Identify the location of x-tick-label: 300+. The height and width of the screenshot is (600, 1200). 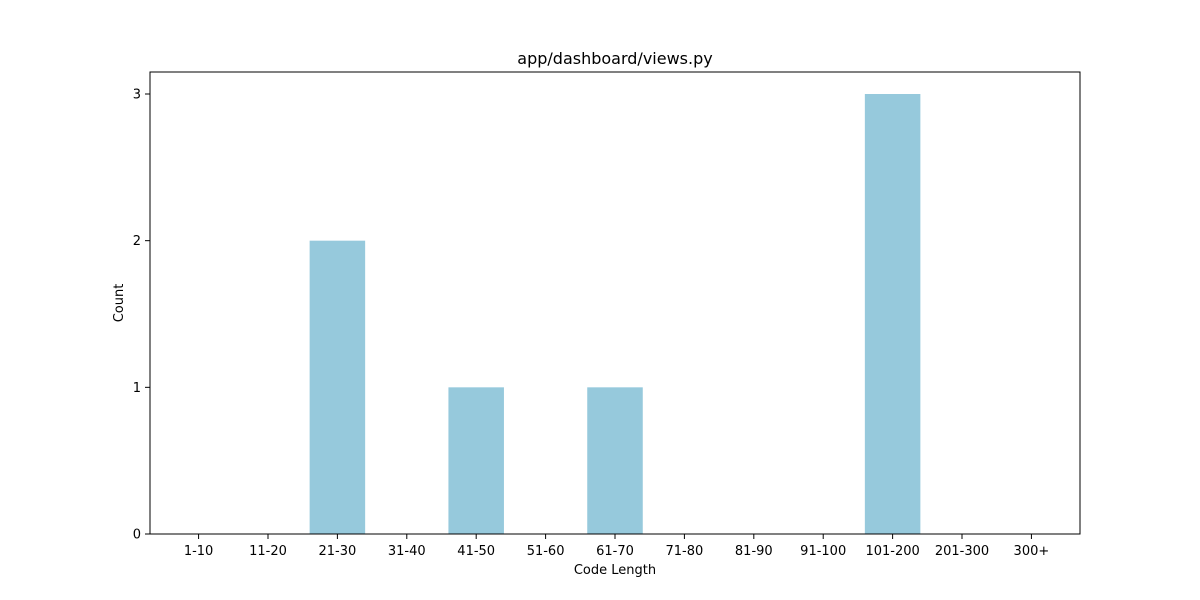
(1032, 551).